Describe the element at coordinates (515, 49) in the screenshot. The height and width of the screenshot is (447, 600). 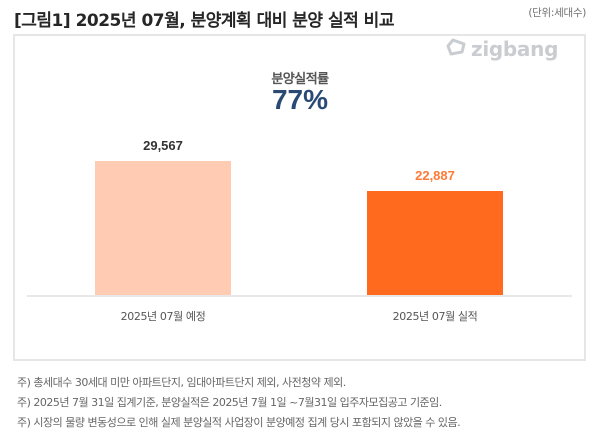
I see `logo-text: zigbang` at that location.